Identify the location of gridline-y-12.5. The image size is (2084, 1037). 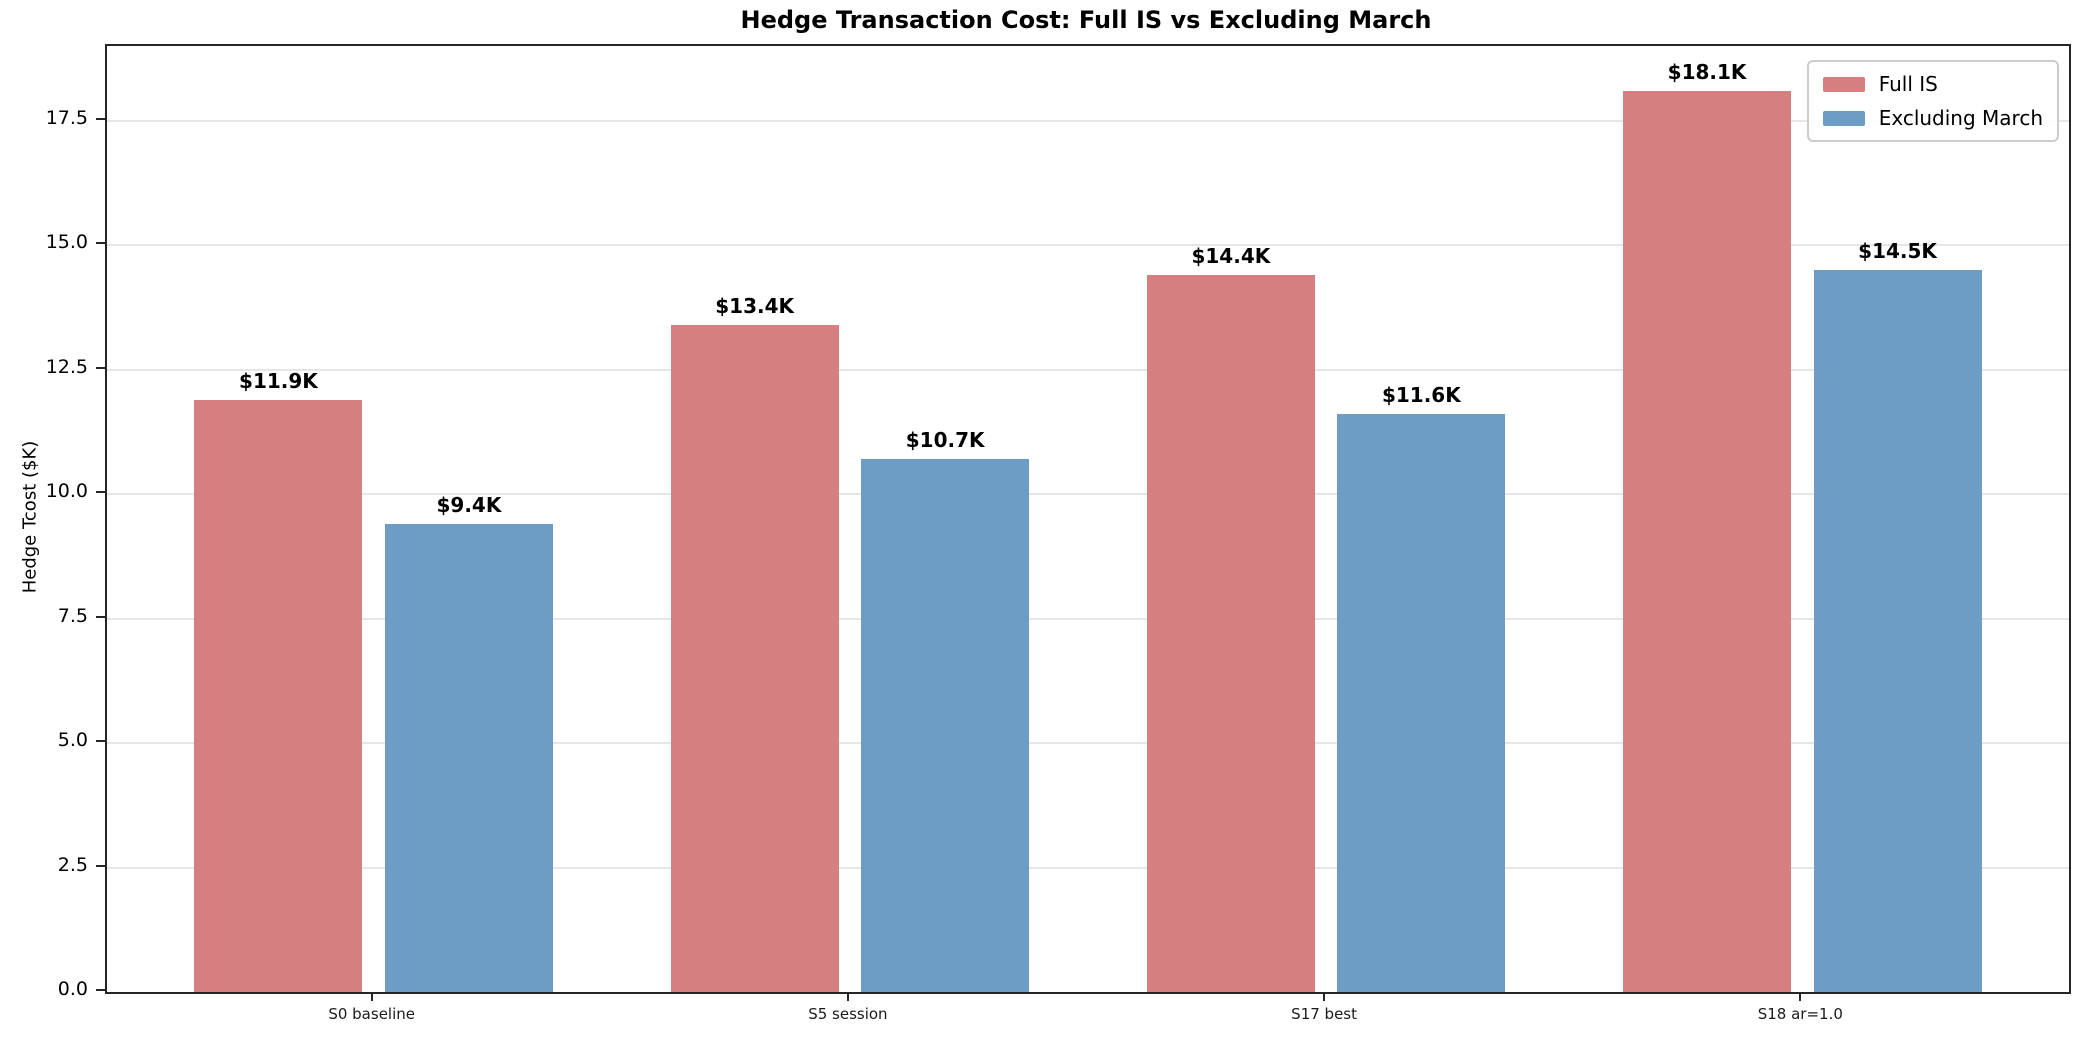
(1088, 369).